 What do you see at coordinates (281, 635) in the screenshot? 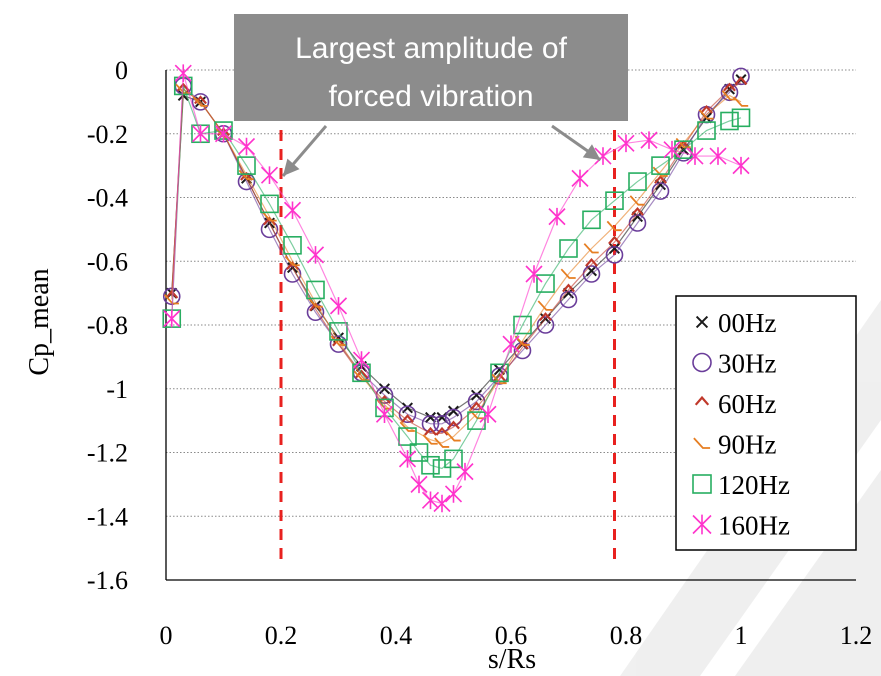
I see `x-tick-label: 0.2` at bounding box center [281, 635].